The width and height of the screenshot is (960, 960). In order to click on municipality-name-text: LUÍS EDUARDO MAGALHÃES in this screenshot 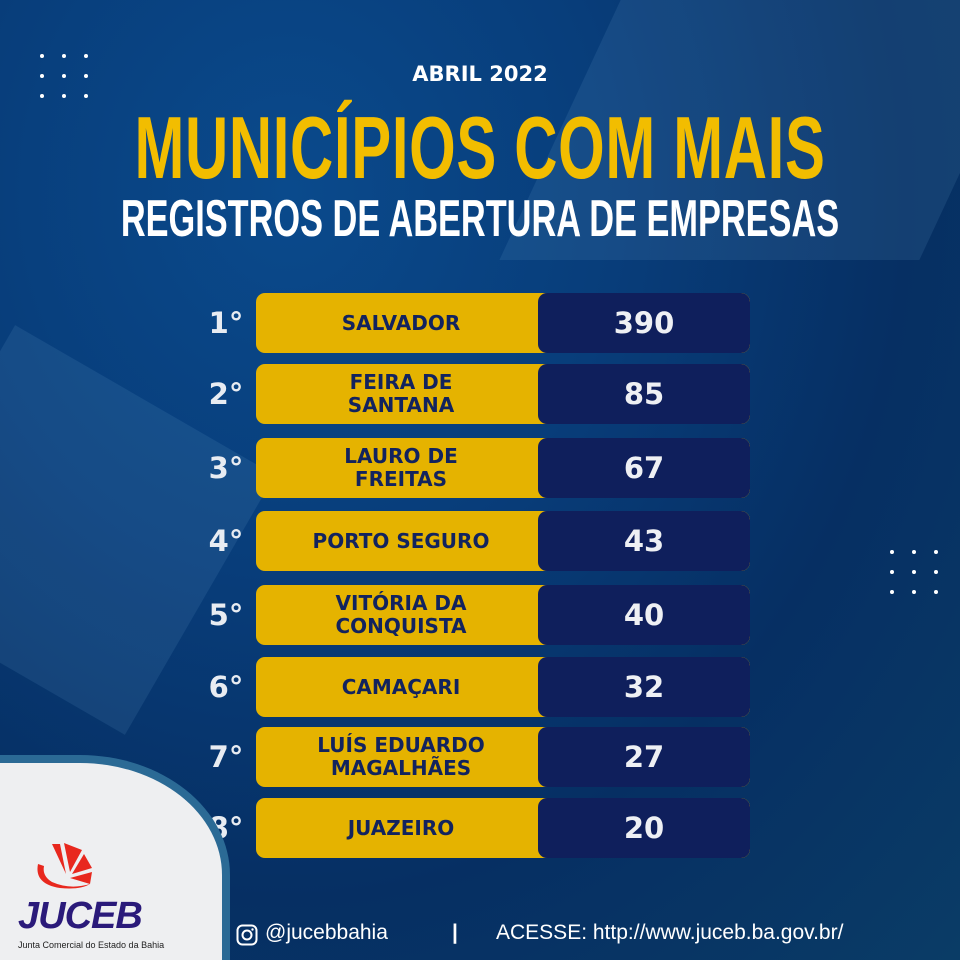, I will do `click(401, 756)`.